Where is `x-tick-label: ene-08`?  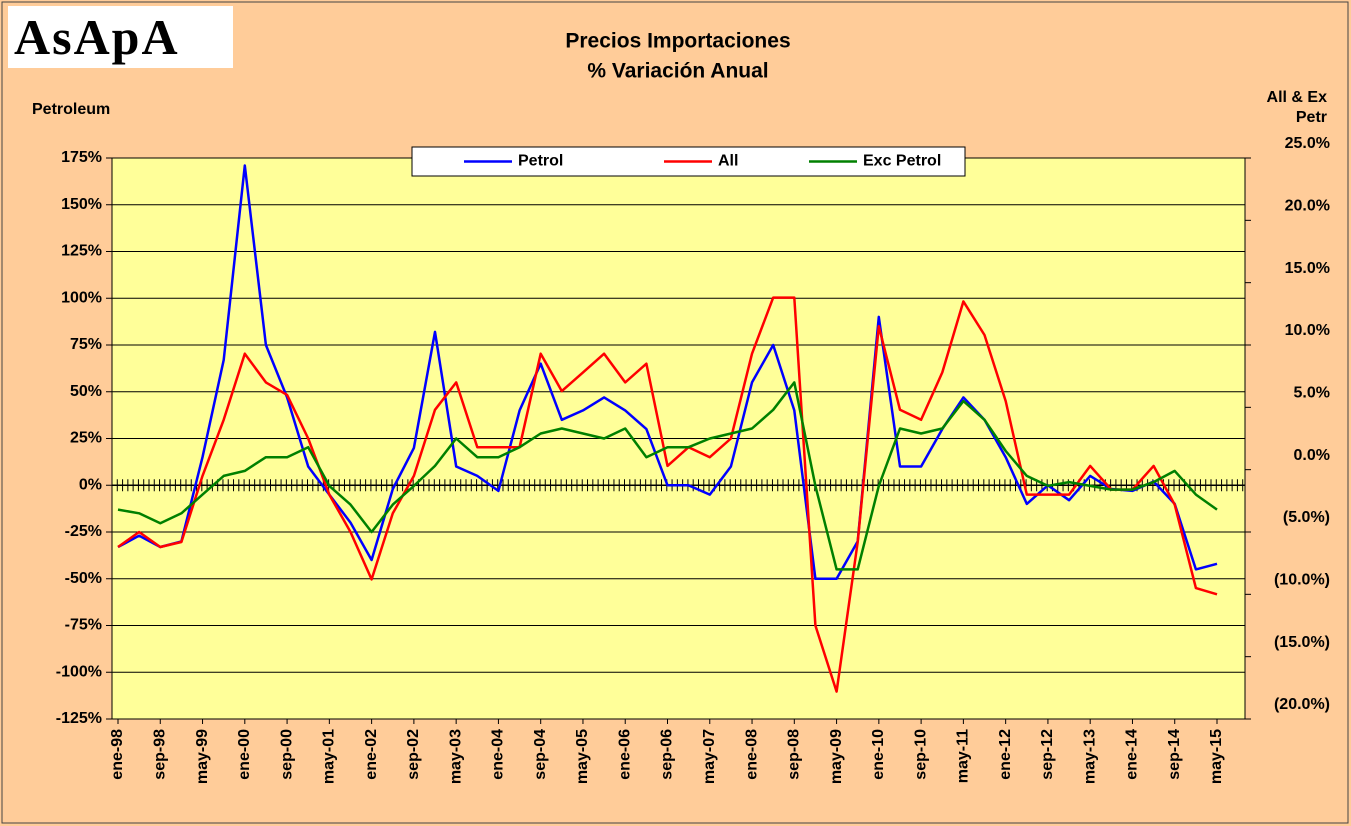 x-tick-label: ene-08 is located at coordinates (751, 754).